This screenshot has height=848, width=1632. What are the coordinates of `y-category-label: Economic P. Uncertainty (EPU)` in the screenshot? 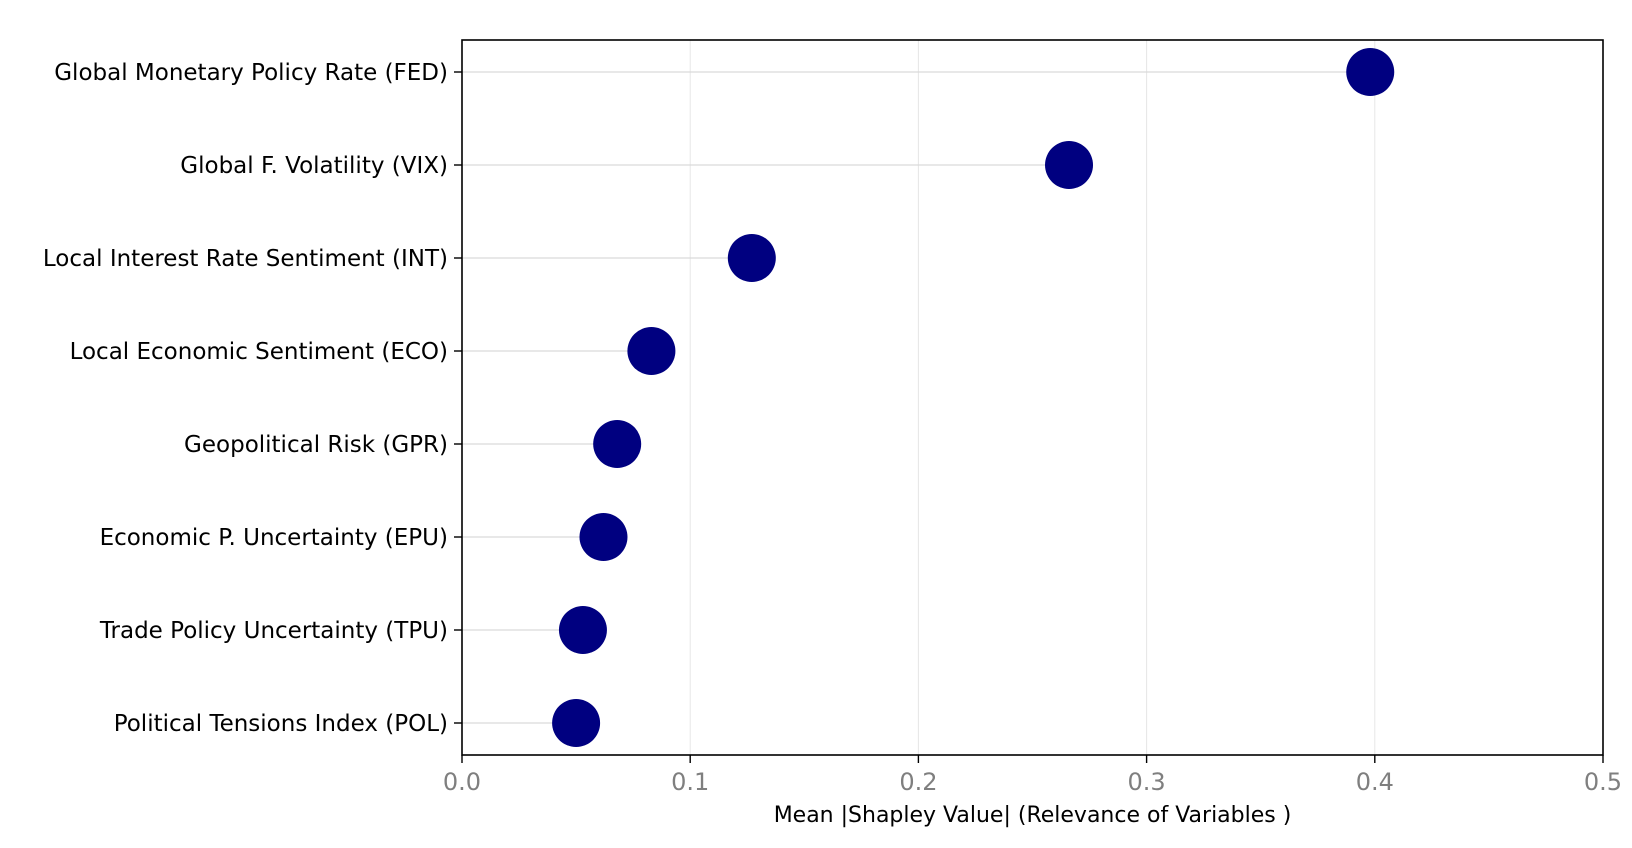 It's located at (274, 538).